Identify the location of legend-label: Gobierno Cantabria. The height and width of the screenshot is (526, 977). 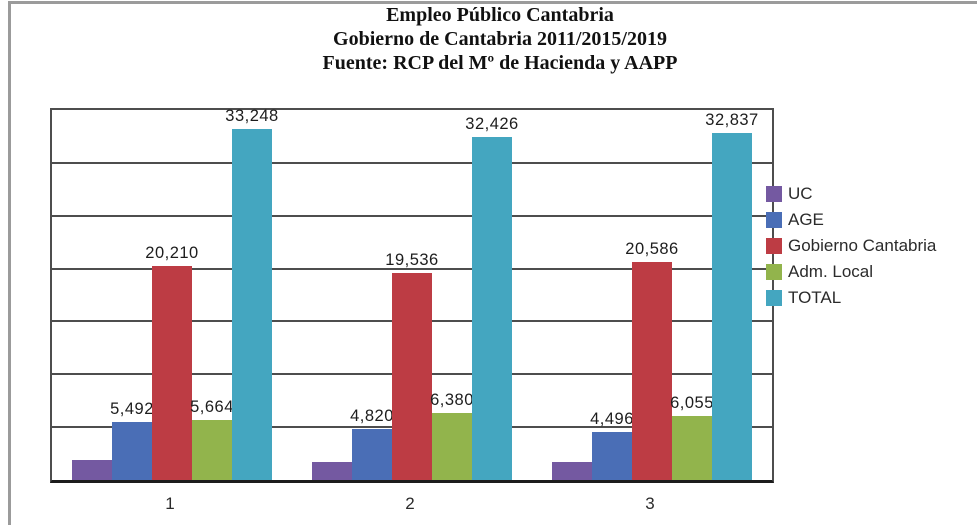
(862, 245).